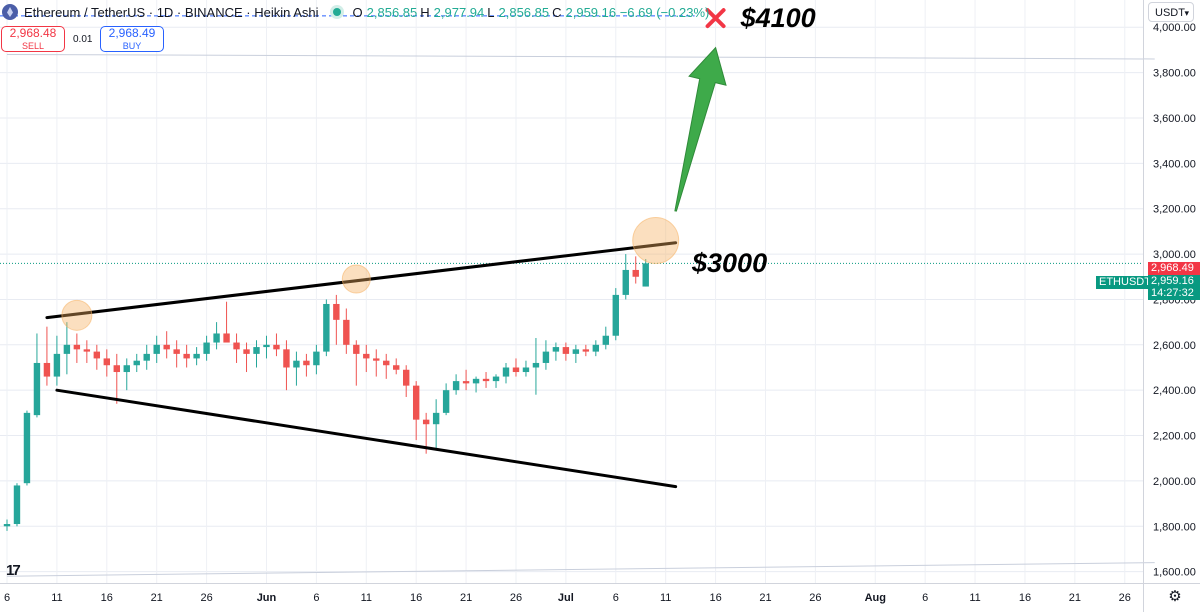 This screenshot has height=612, width=1200. What do you see at coordinates (557, 12) in the screenshot?
I see `ohlc-key: C` at bounding box center [557, 12].